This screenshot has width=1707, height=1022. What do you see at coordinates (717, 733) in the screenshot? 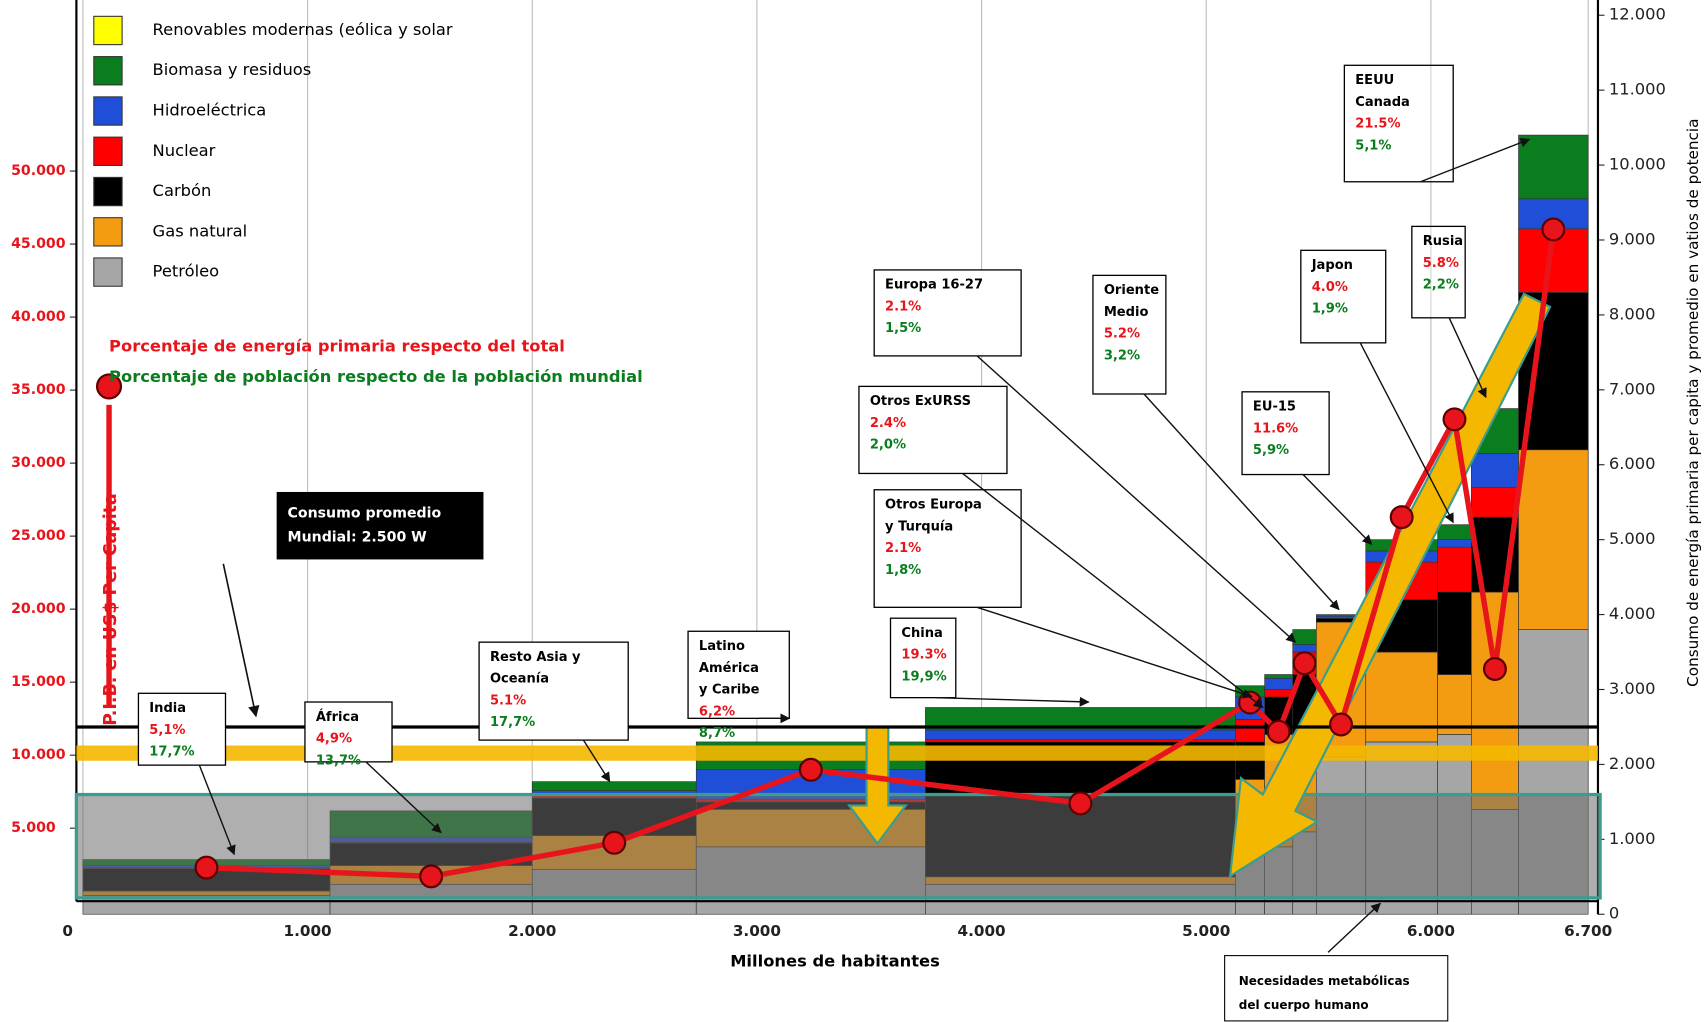
I see `callout-population: 8,7%` at bounding box center [717, 733].